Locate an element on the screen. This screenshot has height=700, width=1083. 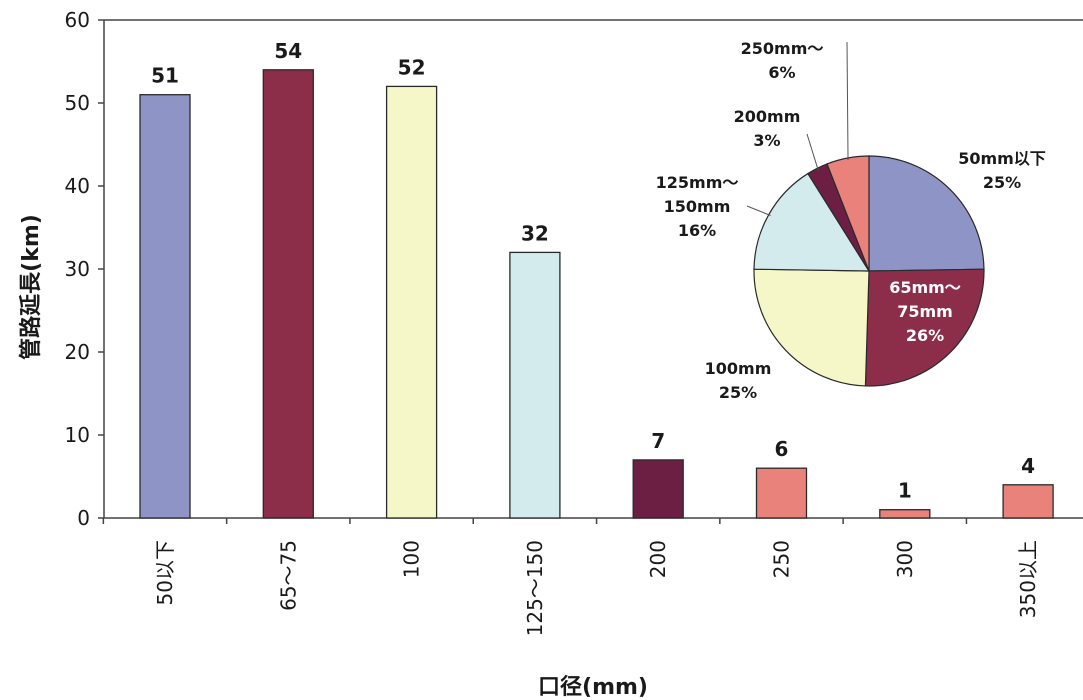
pie-slice-label: 125mm～ 150mm 16% is located at coordinates (697, 206).